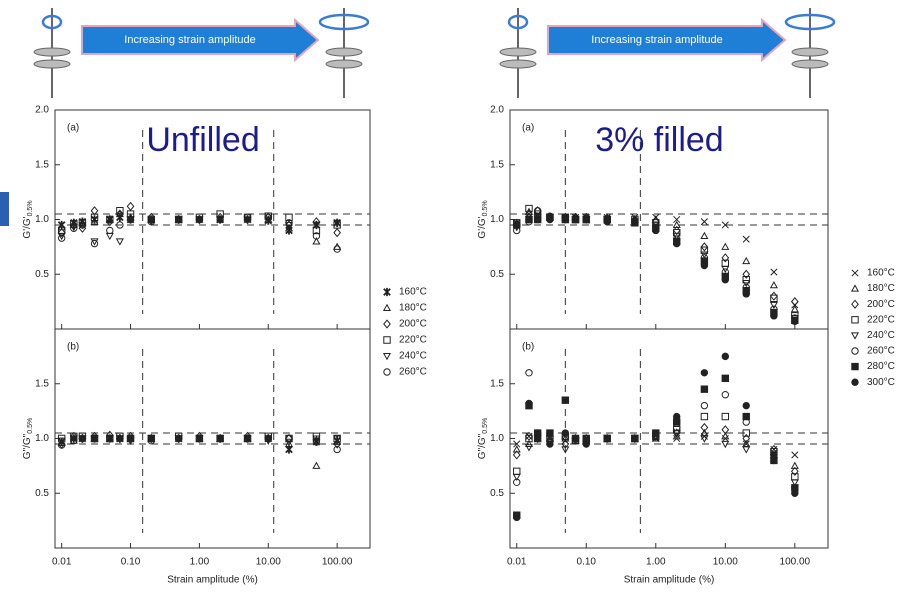 The height and width of the screenshot is (594, 921). I want to click on panel-label: (a), so click(528, 128).